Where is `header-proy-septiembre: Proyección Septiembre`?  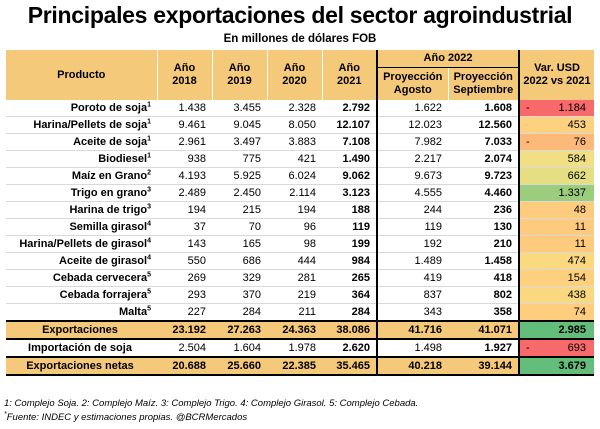
header-proy-septiembre: Proyección Septiembre is located at coordinates (483, 83).